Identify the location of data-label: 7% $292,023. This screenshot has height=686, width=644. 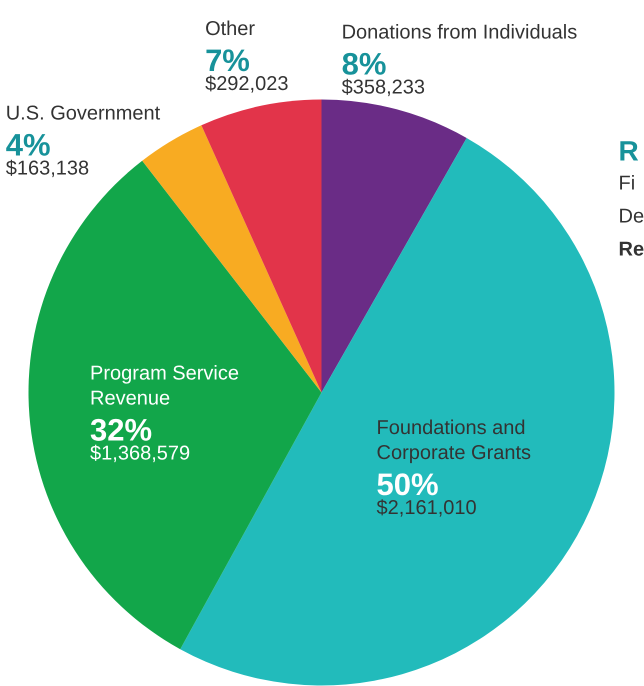
(246, 69).